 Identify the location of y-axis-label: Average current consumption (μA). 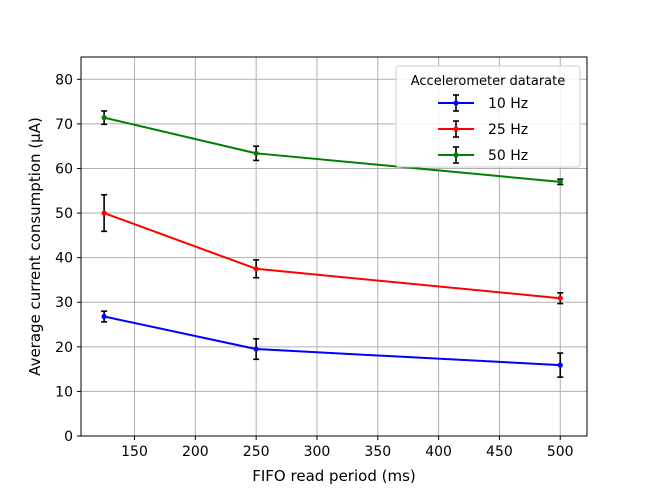
(35, 246).